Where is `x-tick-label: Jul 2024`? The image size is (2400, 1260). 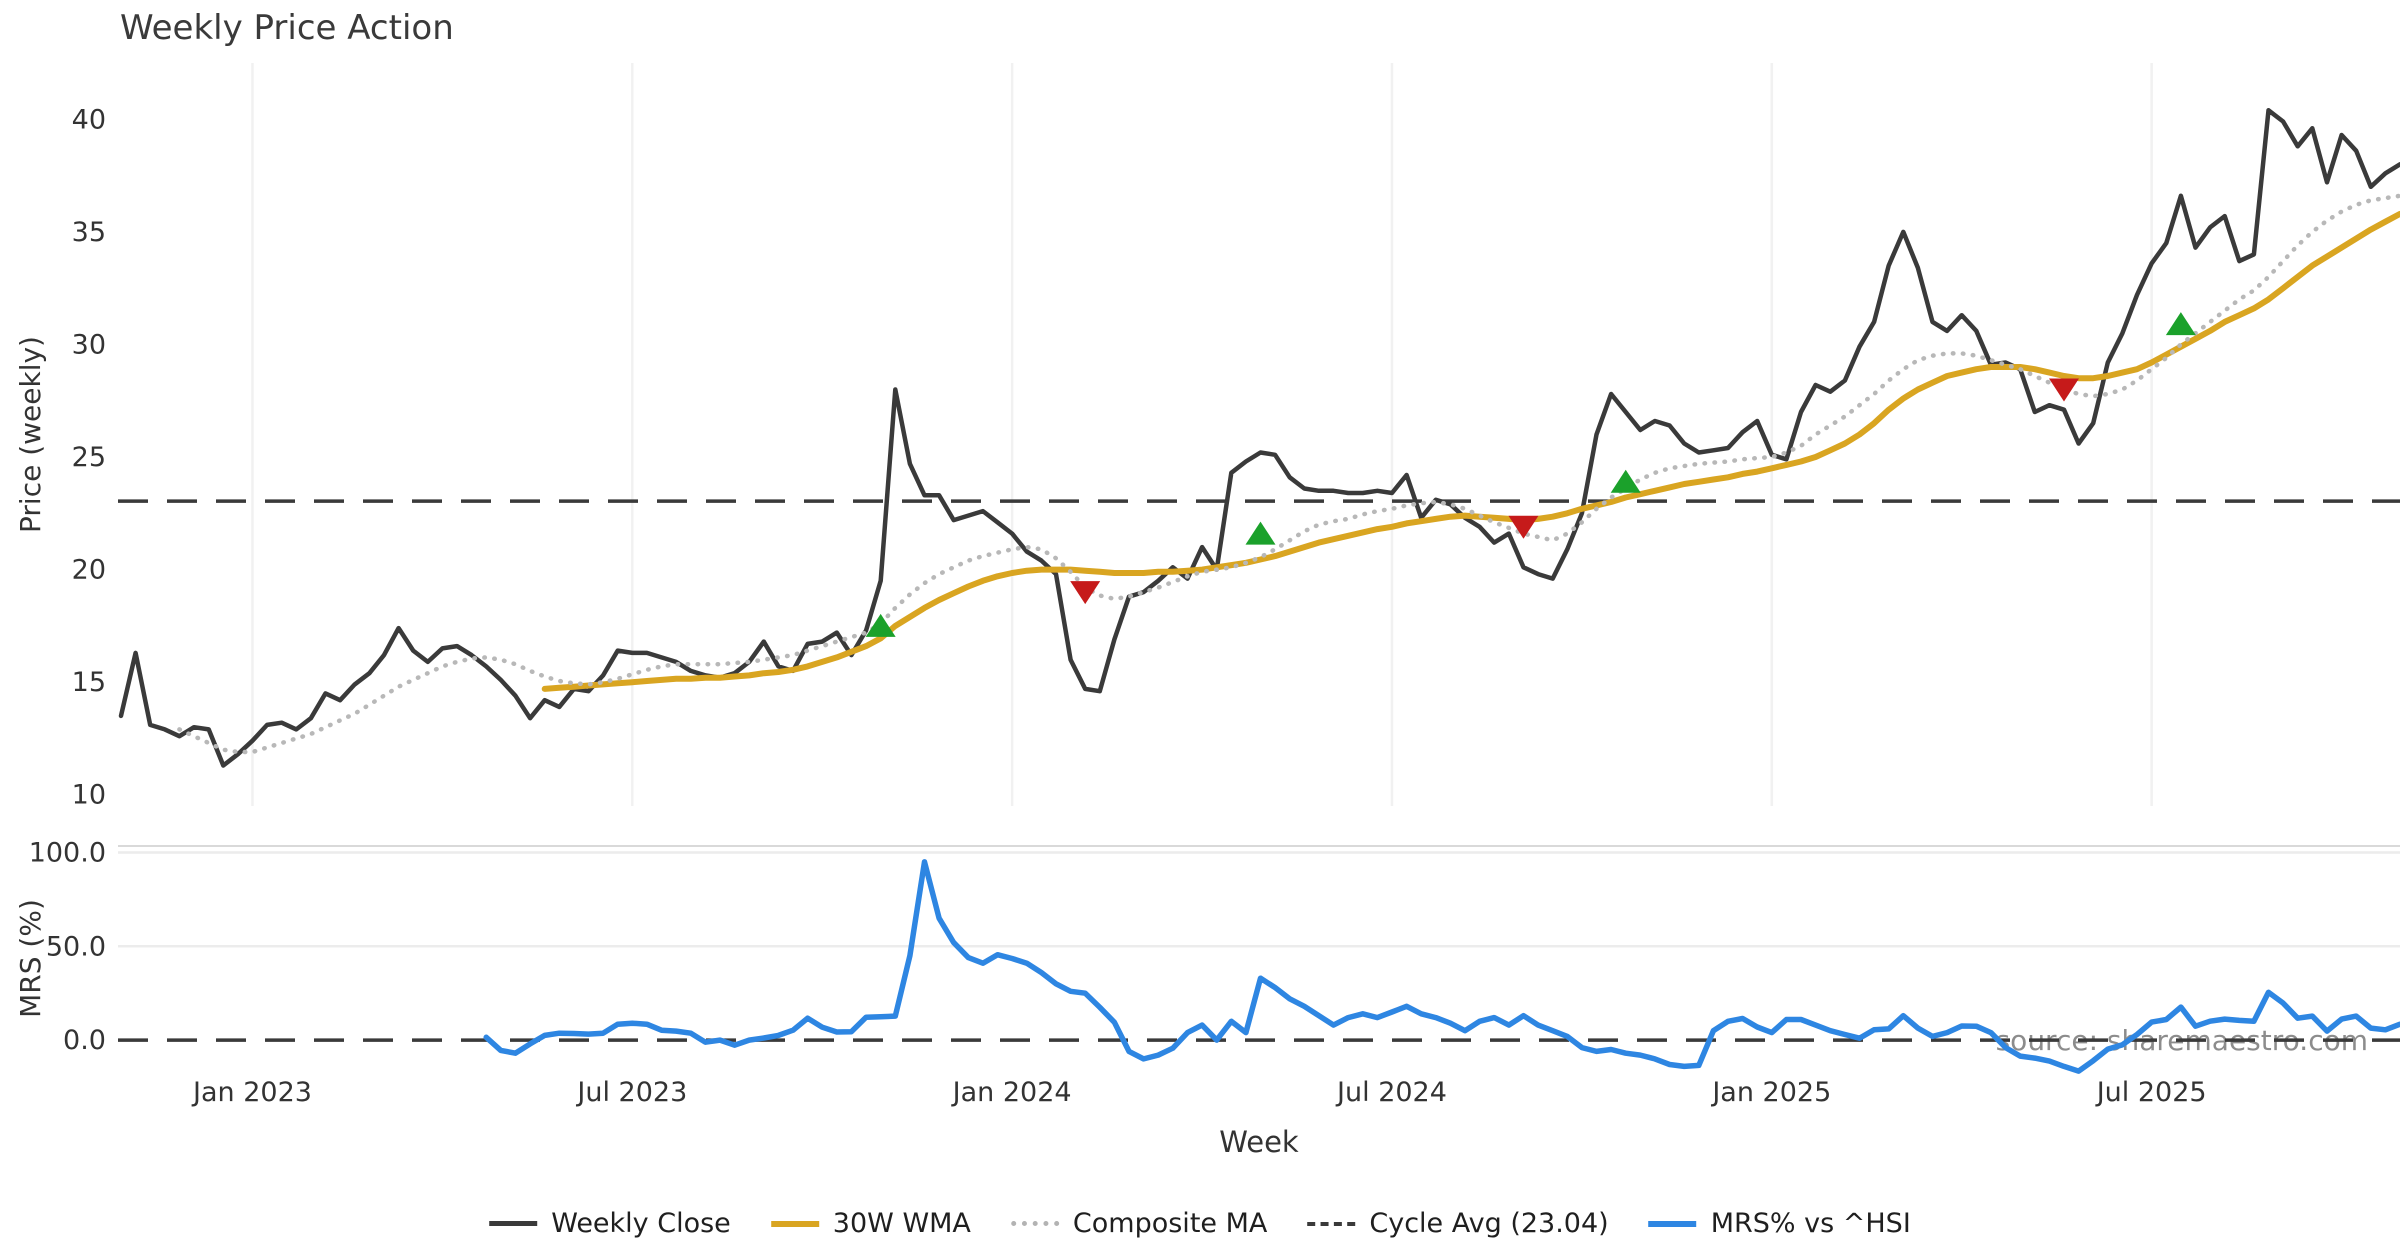
x-tick-label: Jul 2024 is located at coordinates (1391, 1092).